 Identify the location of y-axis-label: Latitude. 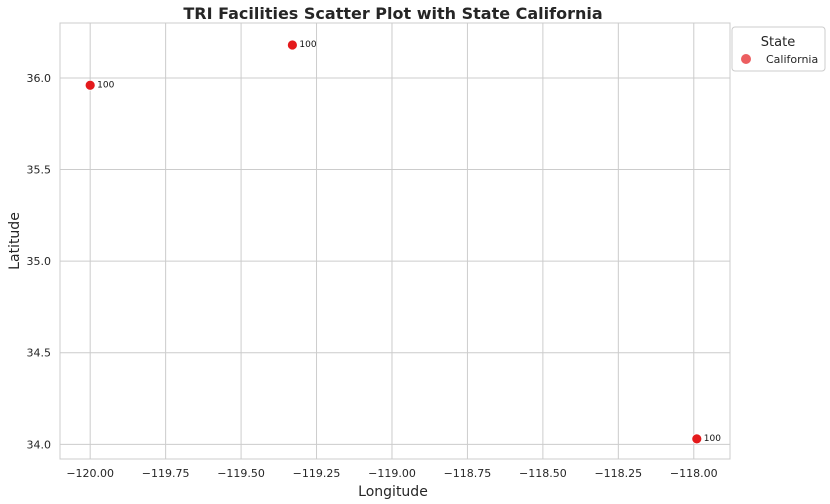
(15, 241).